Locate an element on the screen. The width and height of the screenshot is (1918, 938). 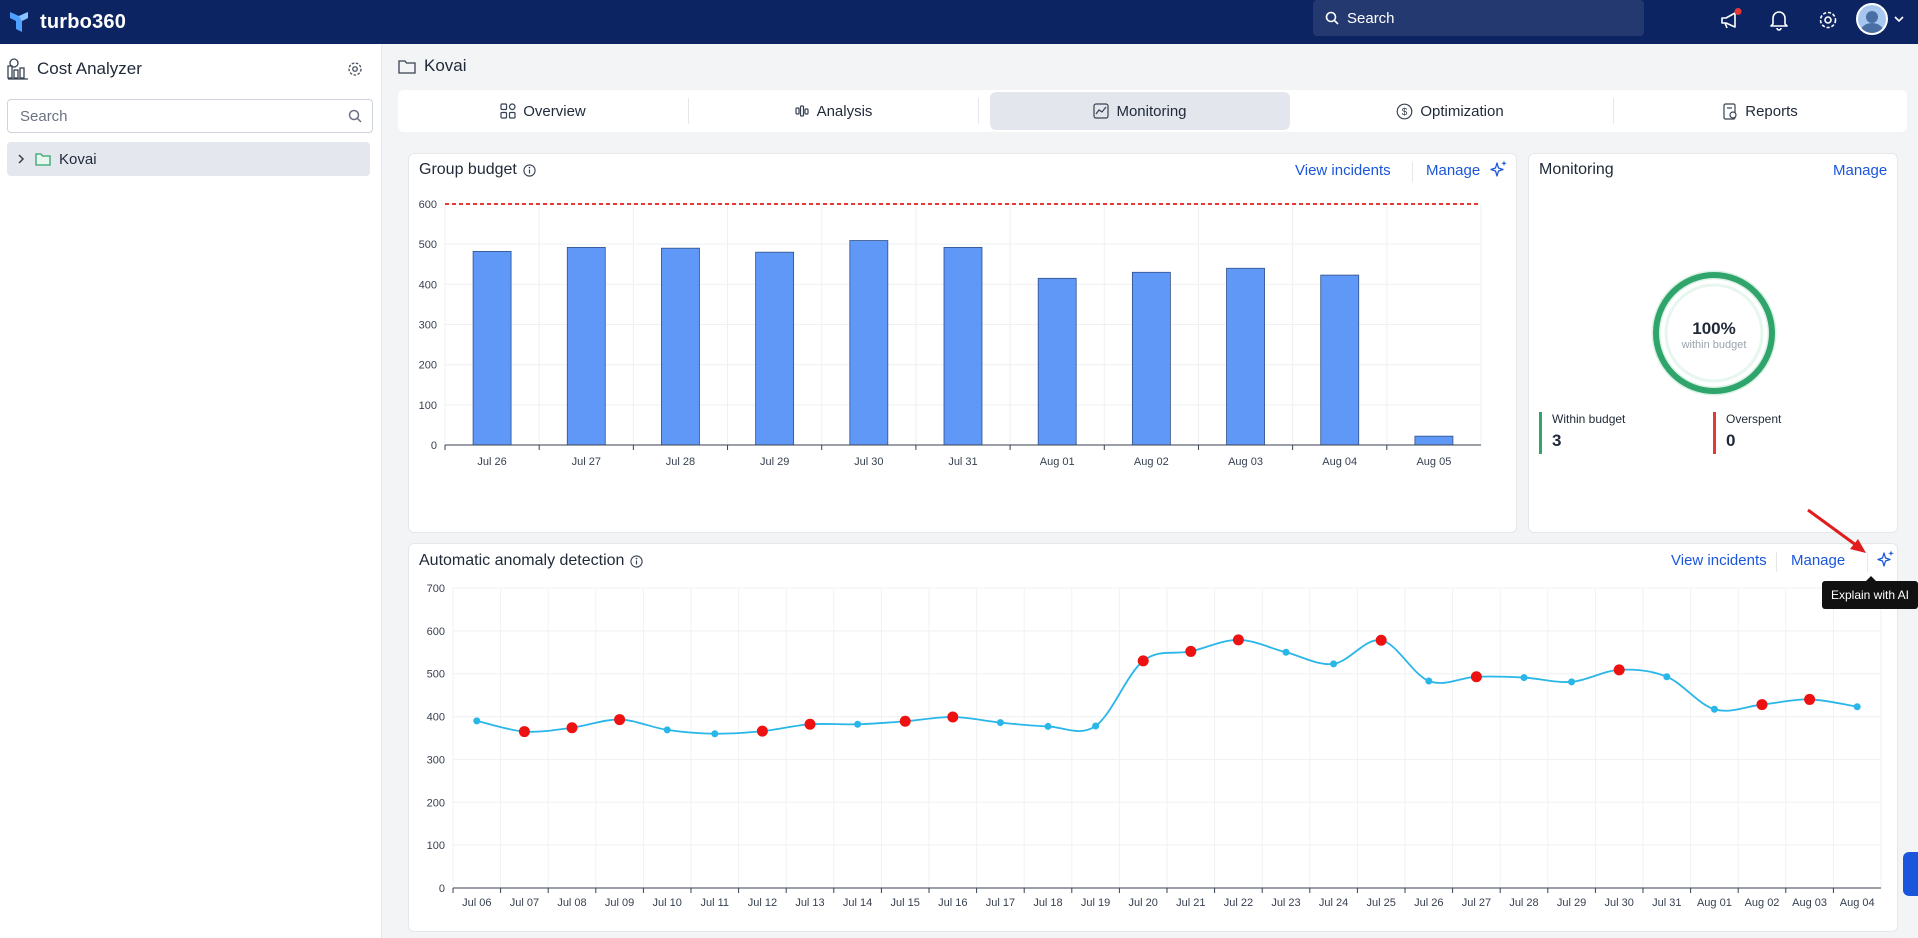
tree-item-kovai: Kovai is located at coordinates (188, 159).